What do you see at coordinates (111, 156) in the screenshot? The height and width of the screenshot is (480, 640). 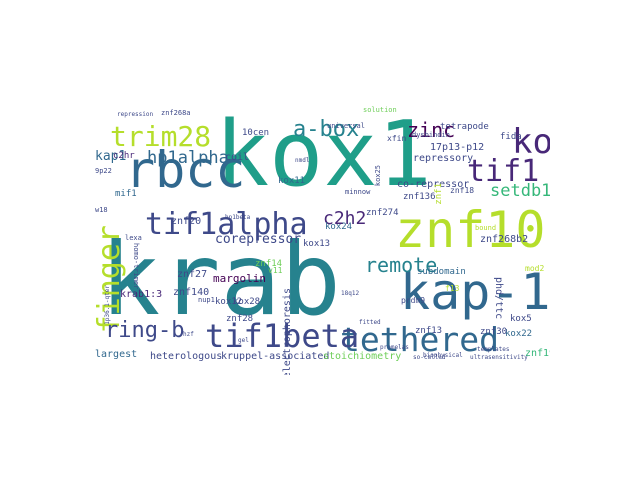 I see `cloud-word: kap1` at bounding box center [111, 156].